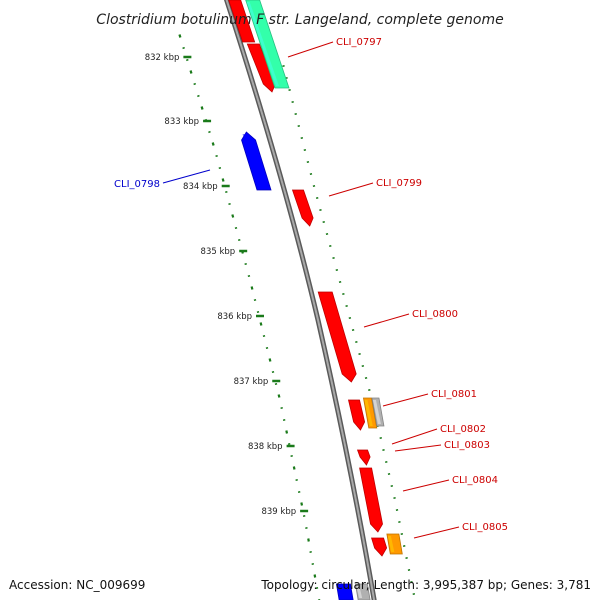 This screenshot has height=600, width=600. What do you see at coordinates (162, 58) in the screenshot?
I see `kbp-label: 832 kbp` at bounding box center [162, 58].